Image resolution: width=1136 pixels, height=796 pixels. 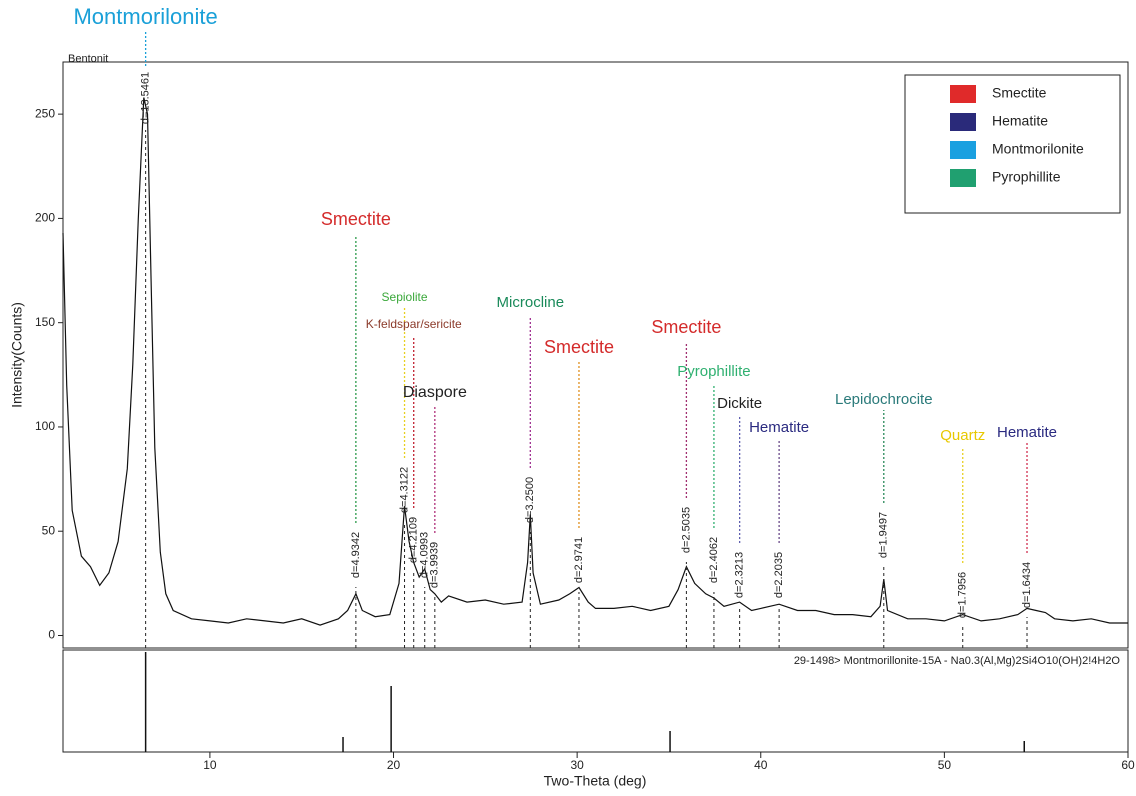 What do you see at coordinates (963, 595) in the screenshot?
I see `d-spacing-label: d=1.7956` at bounding box center [963, 595].